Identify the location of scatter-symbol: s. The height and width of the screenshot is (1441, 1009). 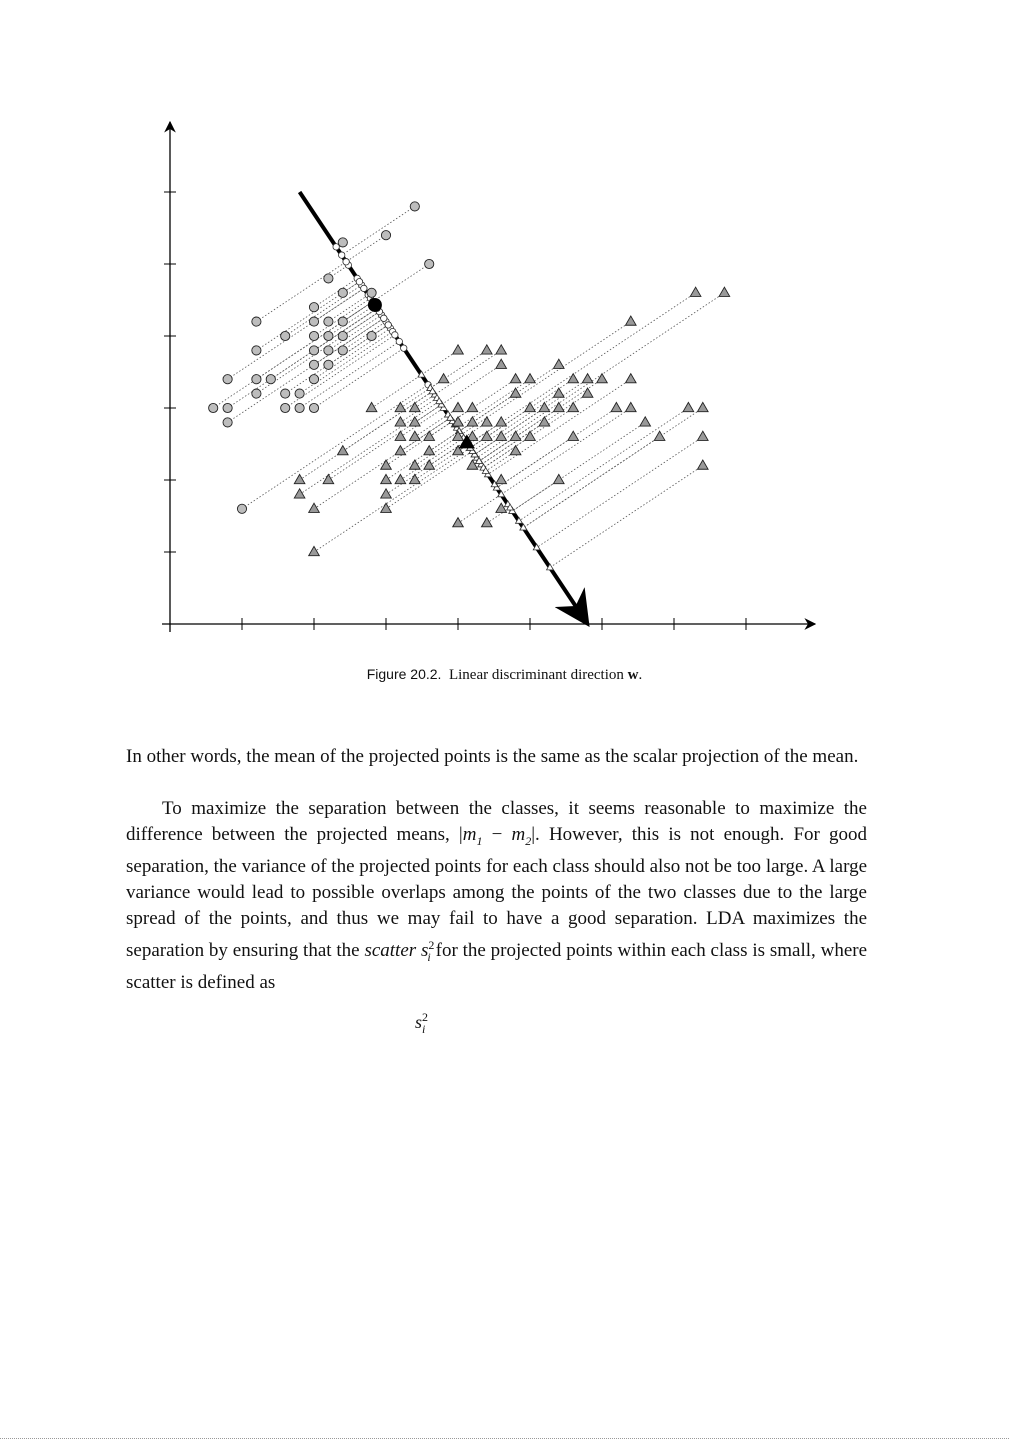
(425, 950).